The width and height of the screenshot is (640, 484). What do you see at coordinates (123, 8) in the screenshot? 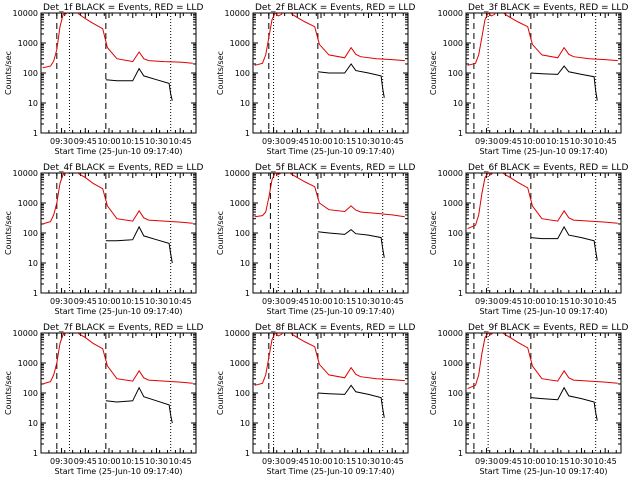
I see `chart-title: Det_1f BLACK = Events, RED = LLD` at bounding box center [123, 8].